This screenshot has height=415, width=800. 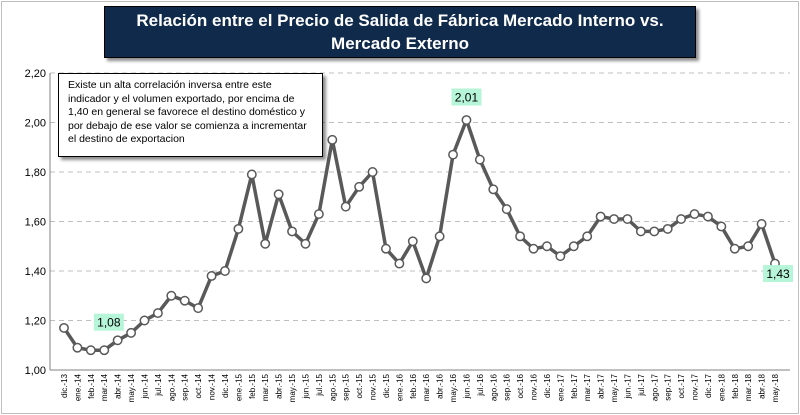 What do you see at coordinates (748, 387) in the screenshot?
I see `x-tick-label: mar.-18` at bounding box center [748, 387].